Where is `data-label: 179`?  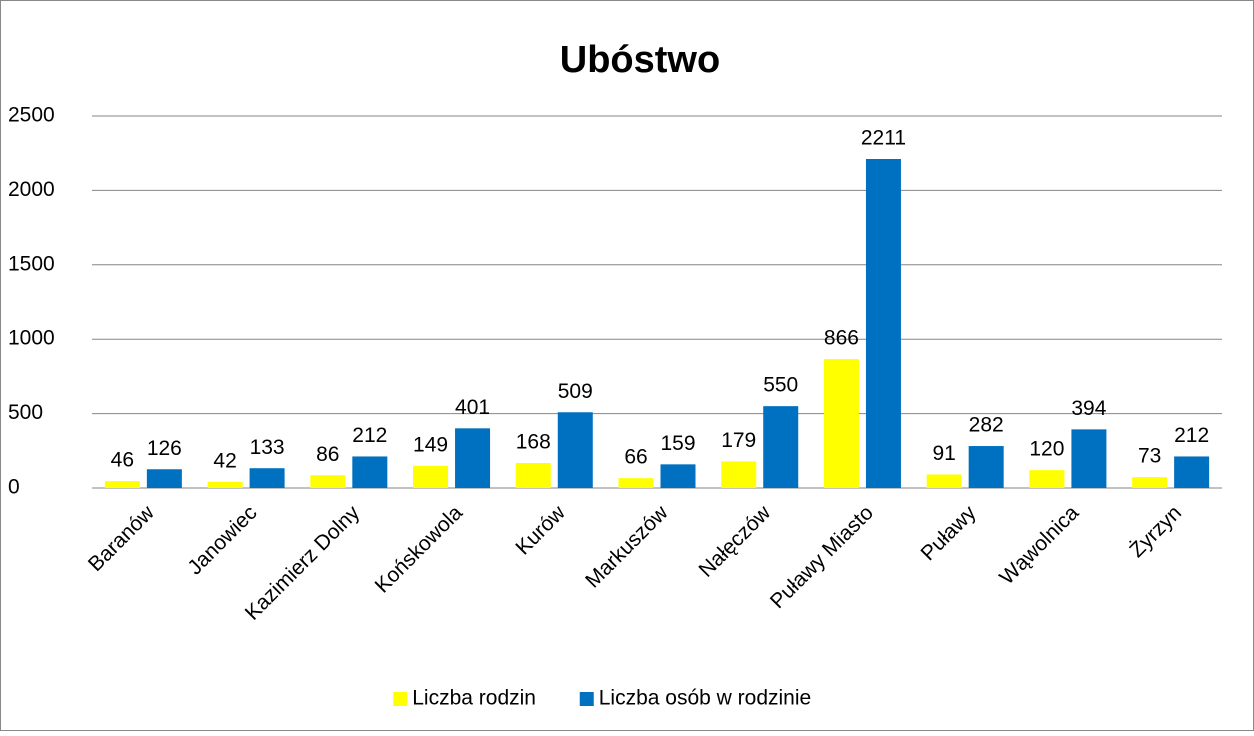
data-label: 179 is located at coordinates (738, 440).